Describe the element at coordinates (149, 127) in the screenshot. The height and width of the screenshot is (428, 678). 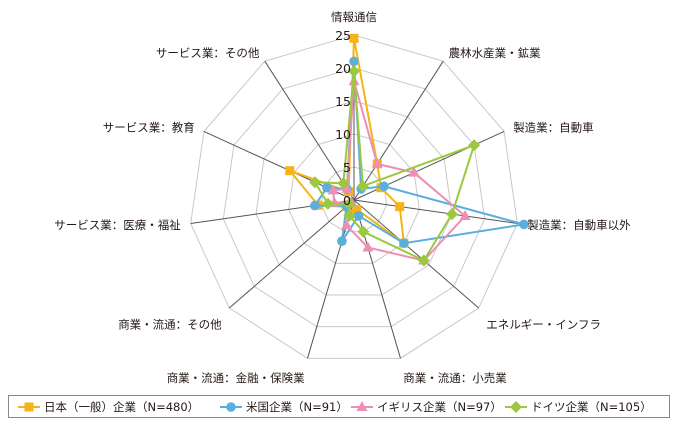
I see `axis-label: サービス業：教育` at that location.